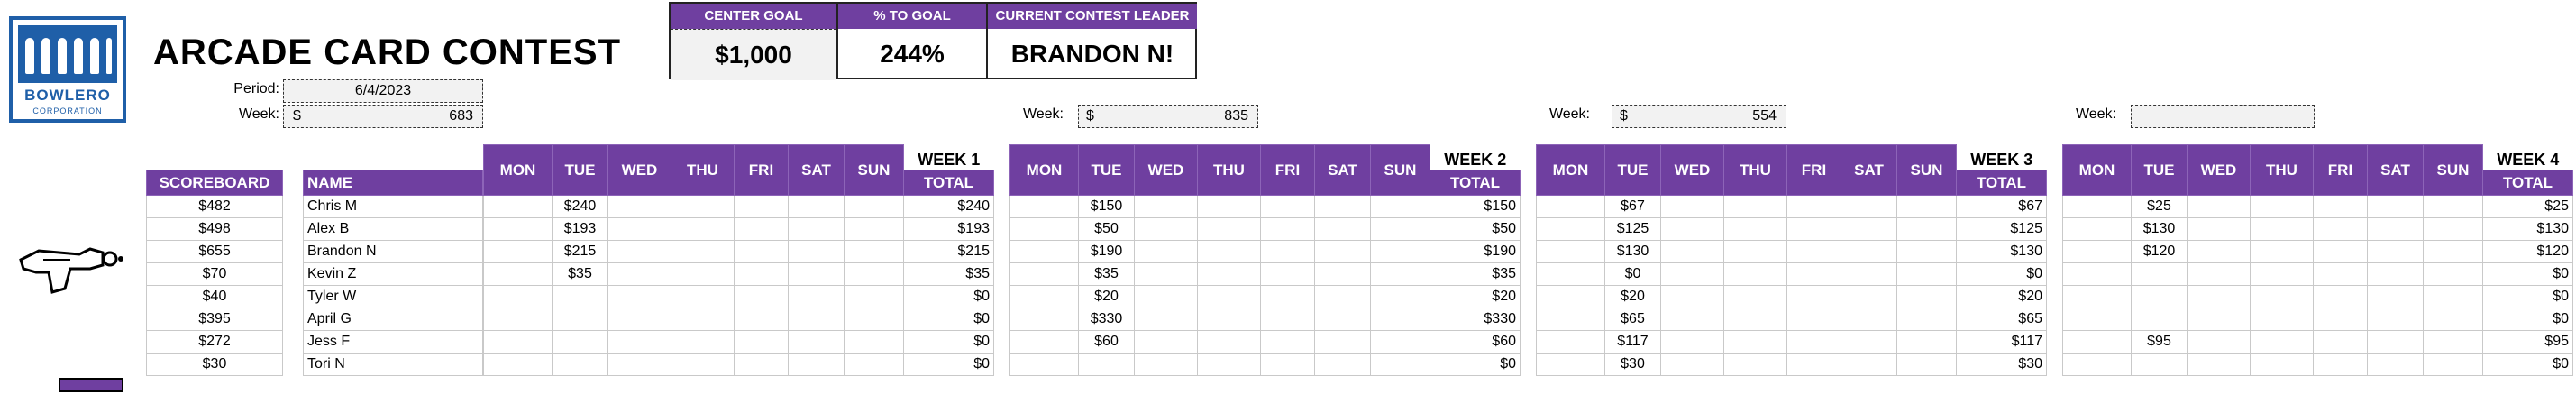 Image resolution: width=2576 pixels, height=395 pixels. Describe the element at coordinates (1475, 206) in the screenshot. I see `week-total-cell: $150` at that location.